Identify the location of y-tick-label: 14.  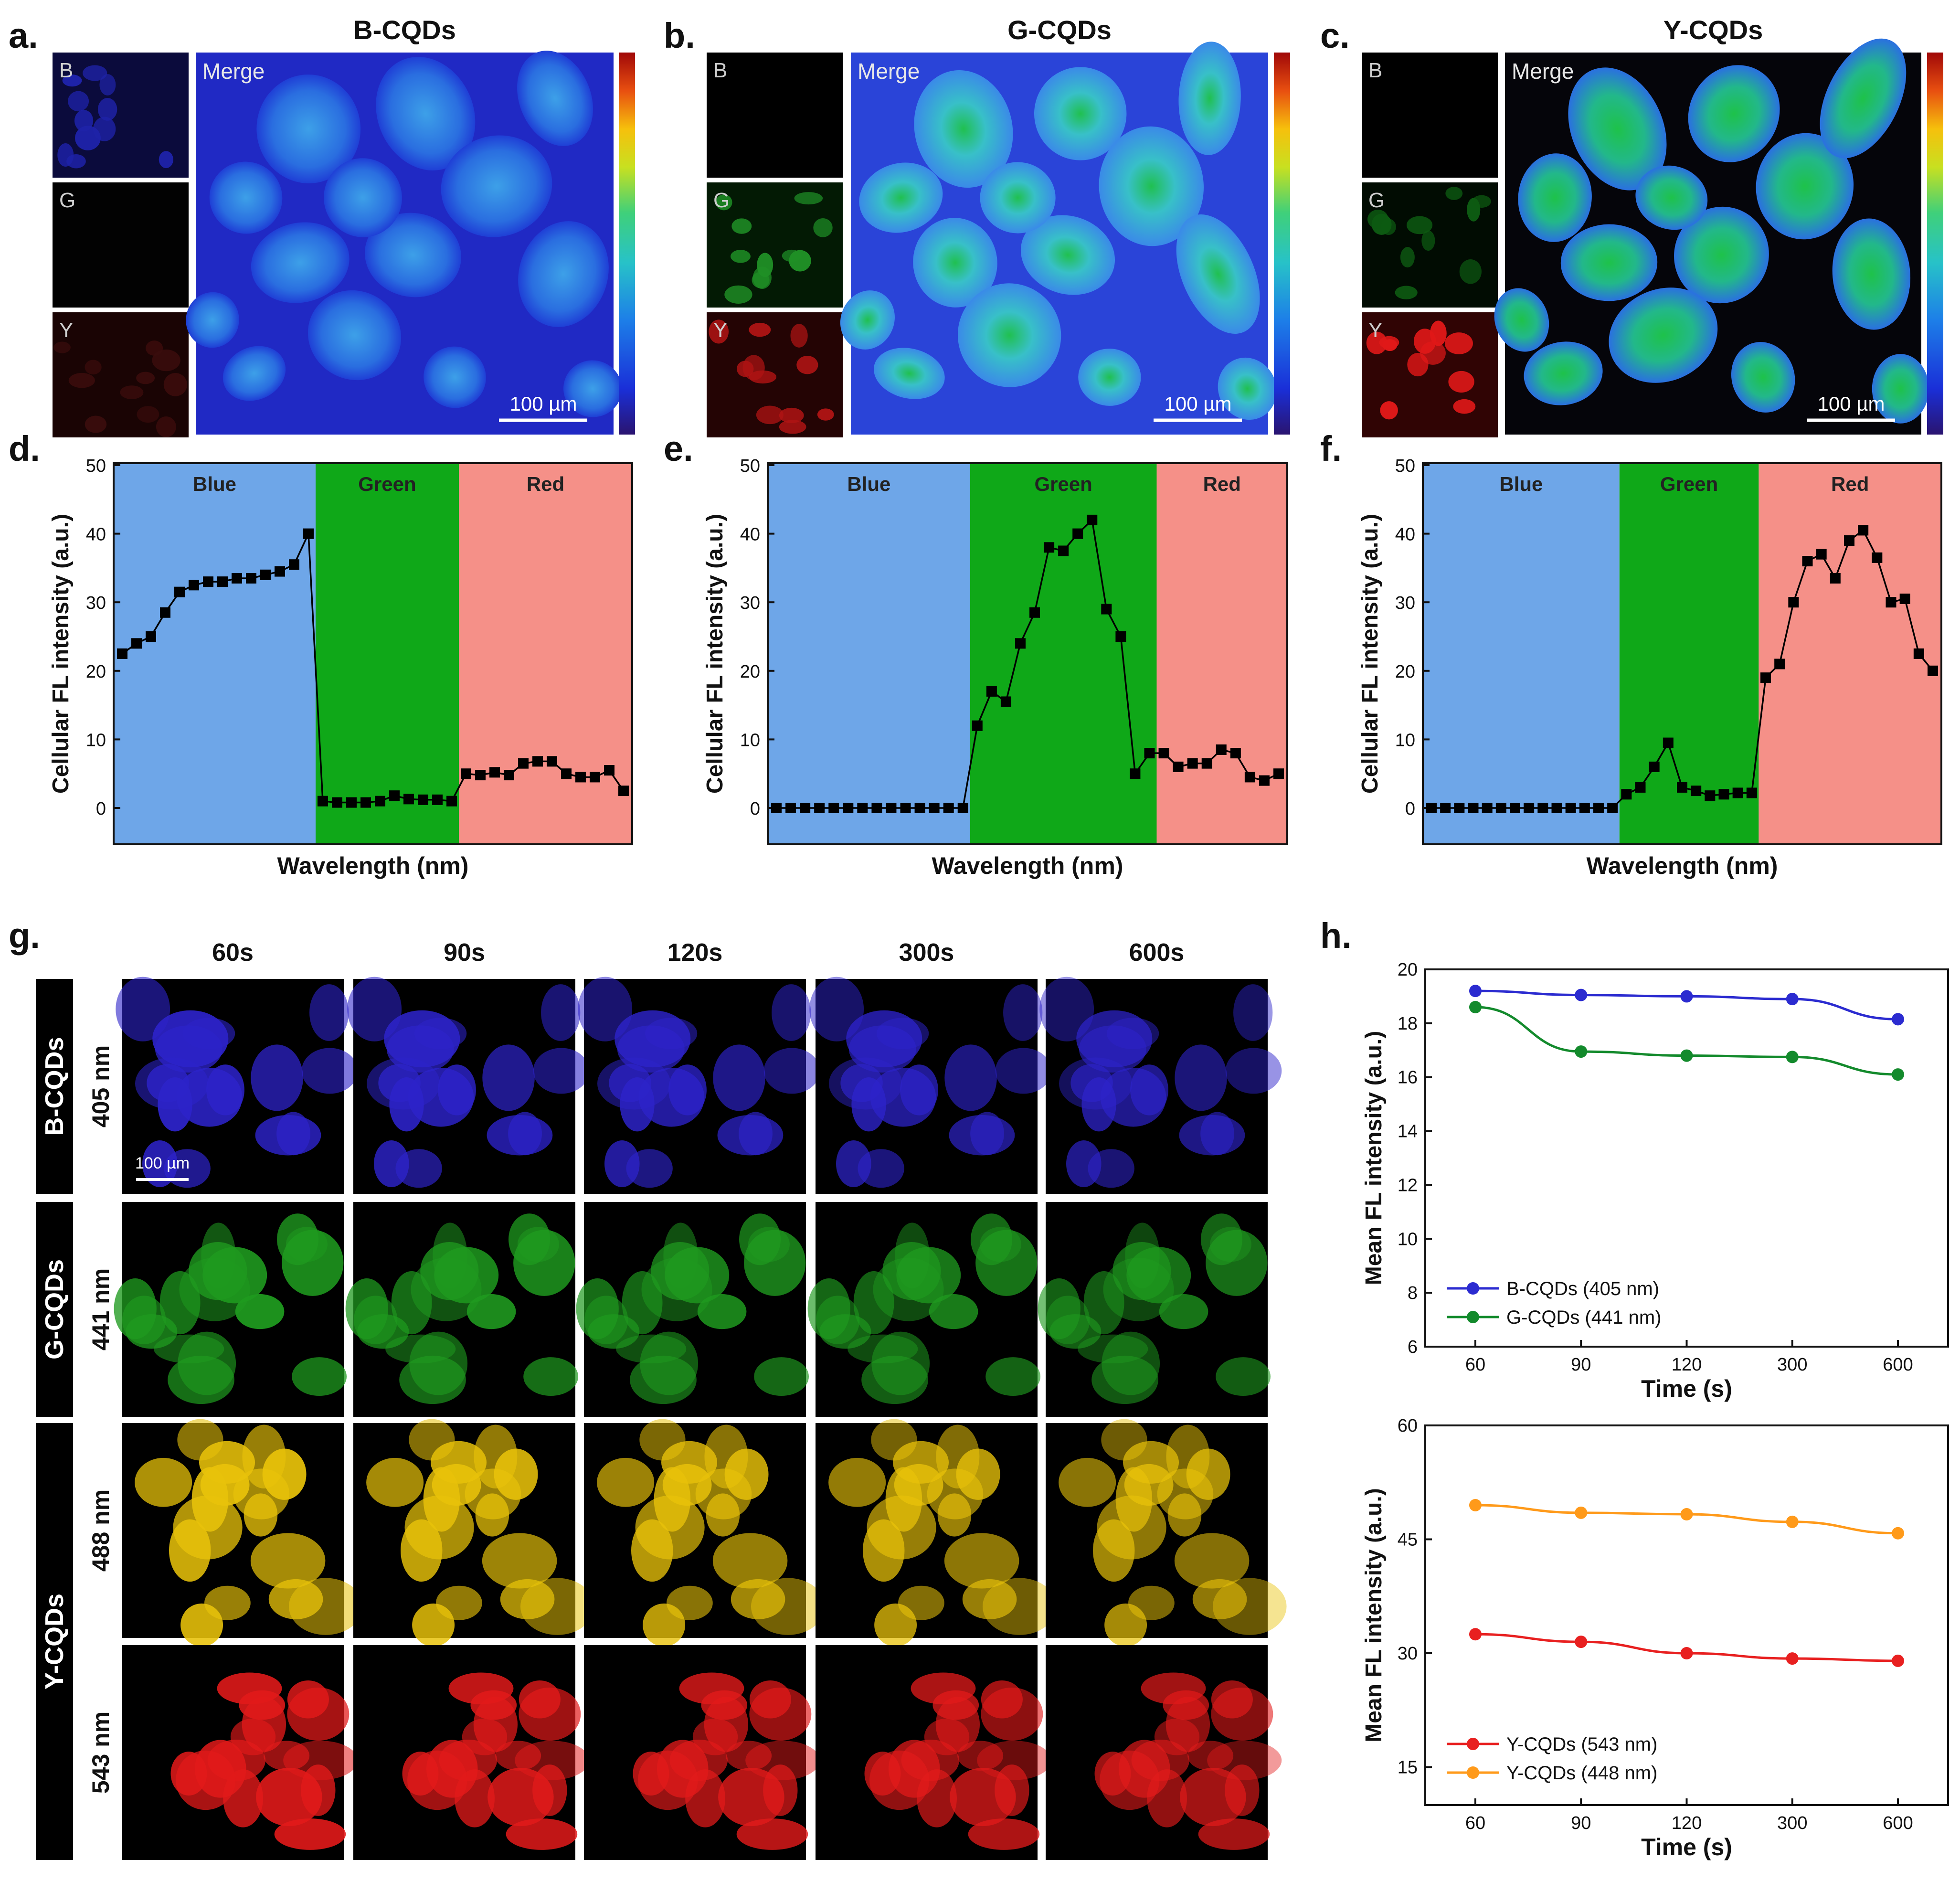
(1408, 1132).